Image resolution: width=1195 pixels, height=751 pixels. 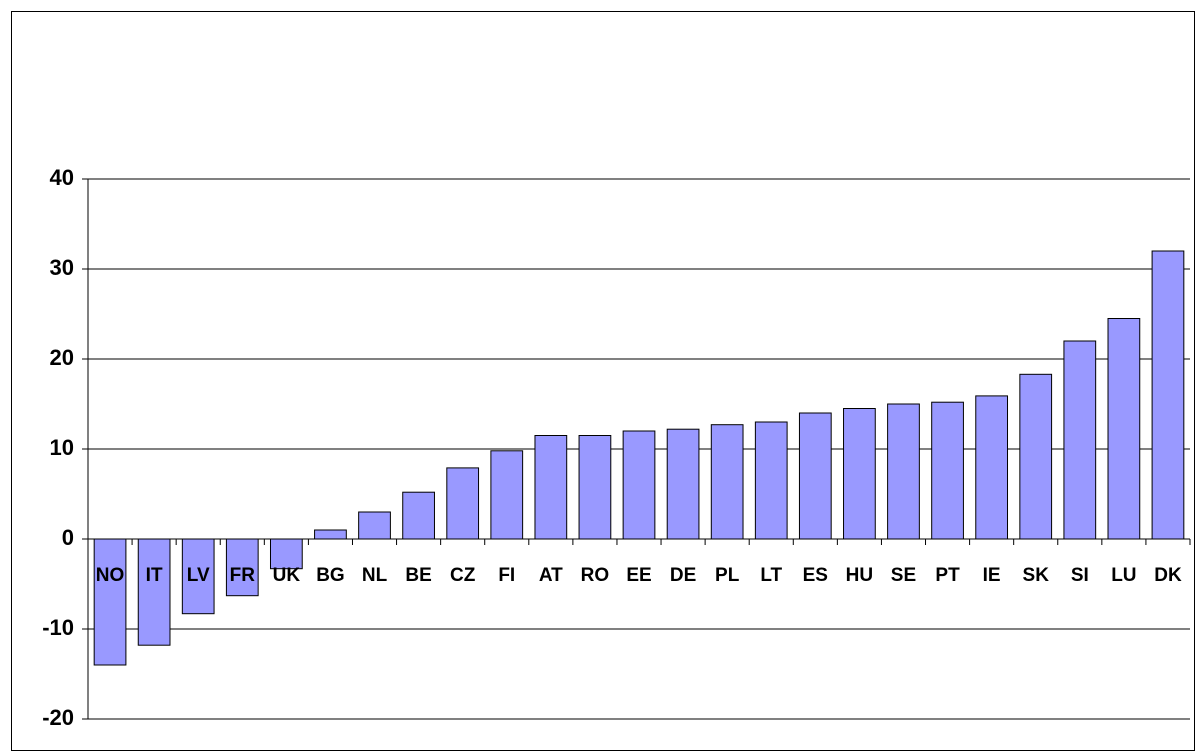 I want to click on y-tick-label: 30, so click(x=62, y=267).